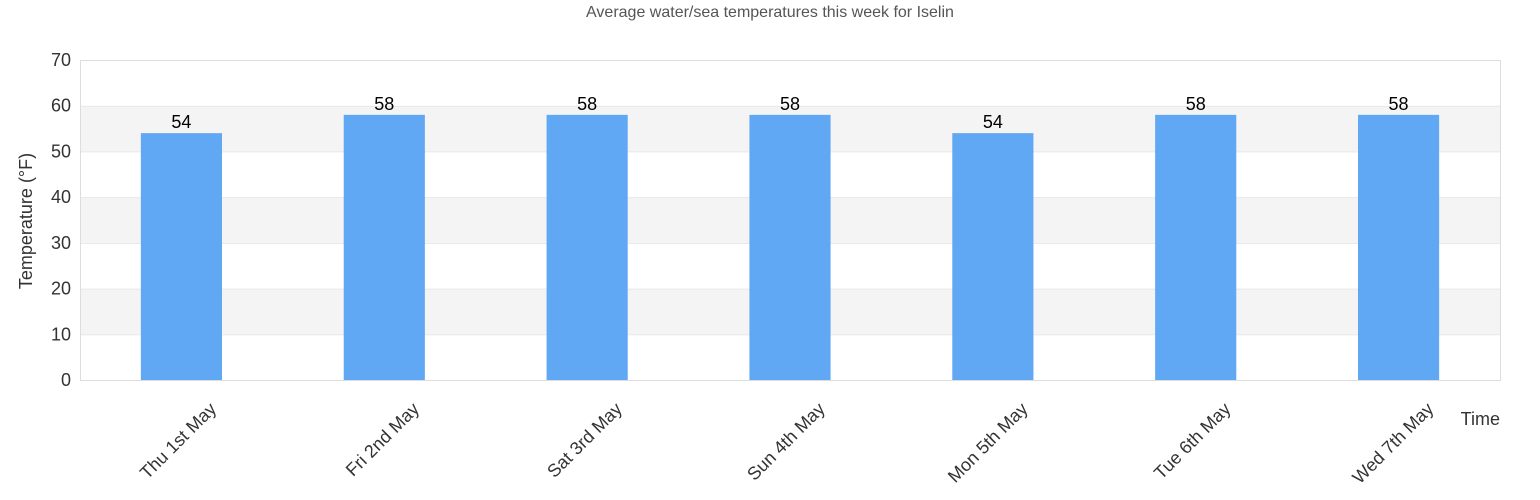  Describe the element at coordinates (66, 380) in the screenshot. I see `y-tick-label: 0` at that location.